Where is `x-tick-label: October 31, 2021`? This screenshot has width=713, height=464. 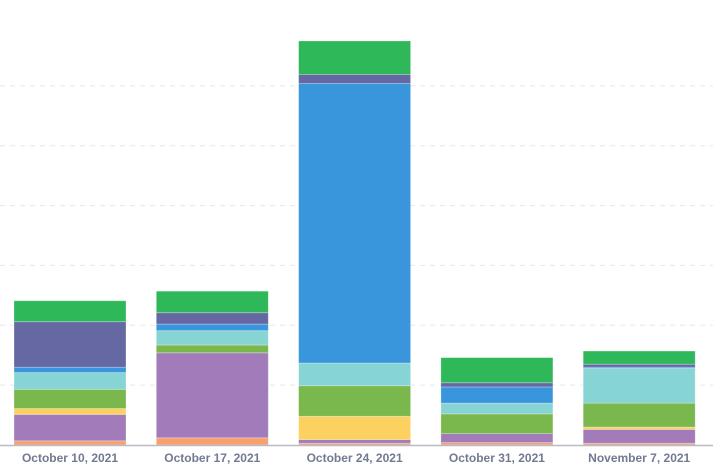
x-tick-label: October 31, 2021 is located at coordinates (497, 457).